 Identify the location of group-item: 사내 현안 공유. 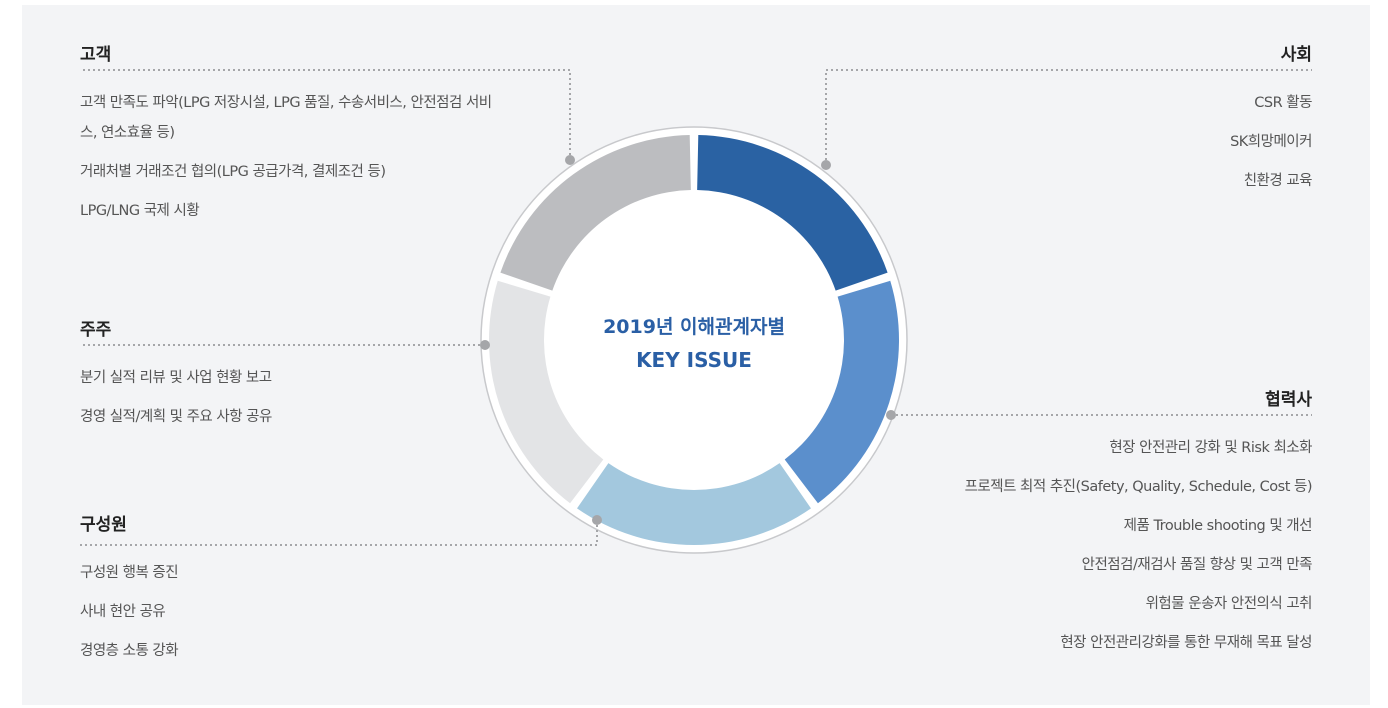
(123, 612).